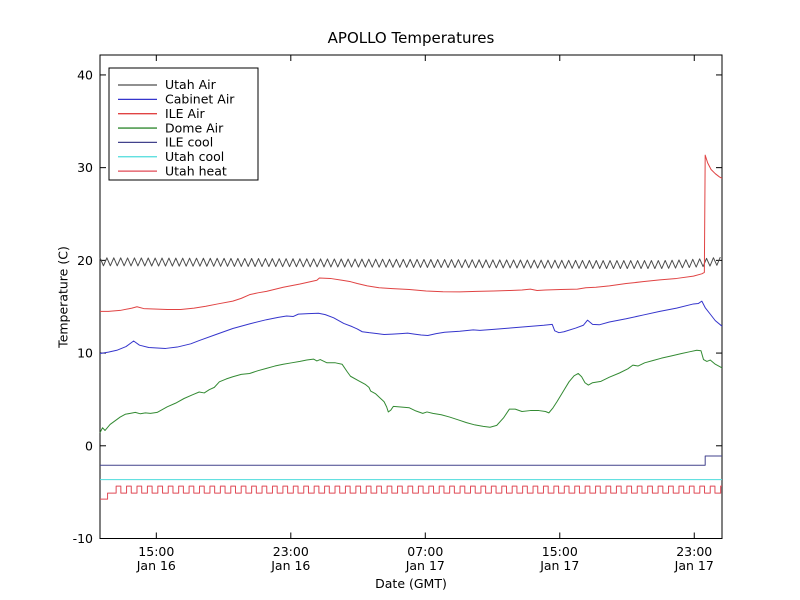 The width and height of the screenshot is (800, 600). What do you see at coordinates (200, 99) in the screenshot?
I see `legend-label-cabinet-air: Cabinet Air` at bounding box center [200, 99].